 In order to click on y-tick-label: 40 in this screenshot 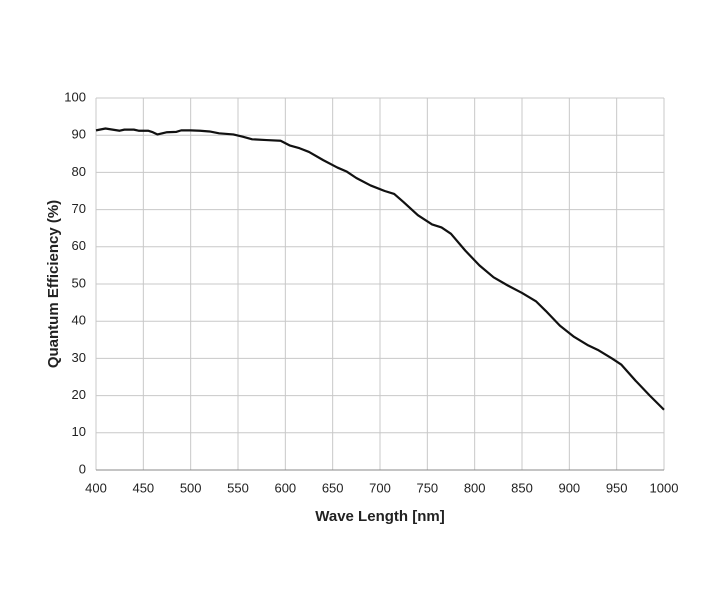, I will do `click(79, 320)`.